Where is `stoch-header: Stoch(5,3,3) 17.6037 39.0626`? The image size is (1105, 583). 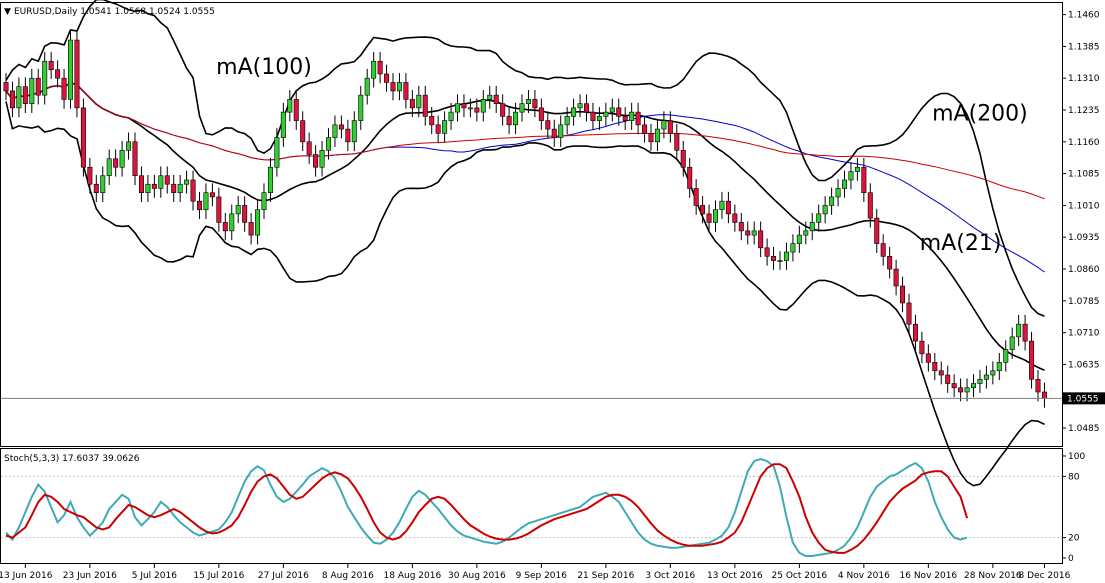
stoch-header: Stoch(5,3,3) 17.6037 39.0626 is located at coordinates (72, 459).